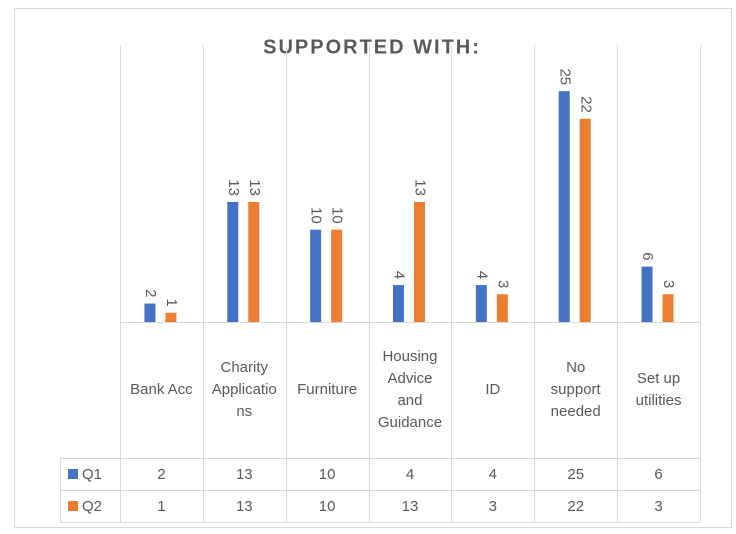  What do you see at coordinates (161, 474) in the screenshot?
I see `table-value: 2` at bounding box center [161, 474].